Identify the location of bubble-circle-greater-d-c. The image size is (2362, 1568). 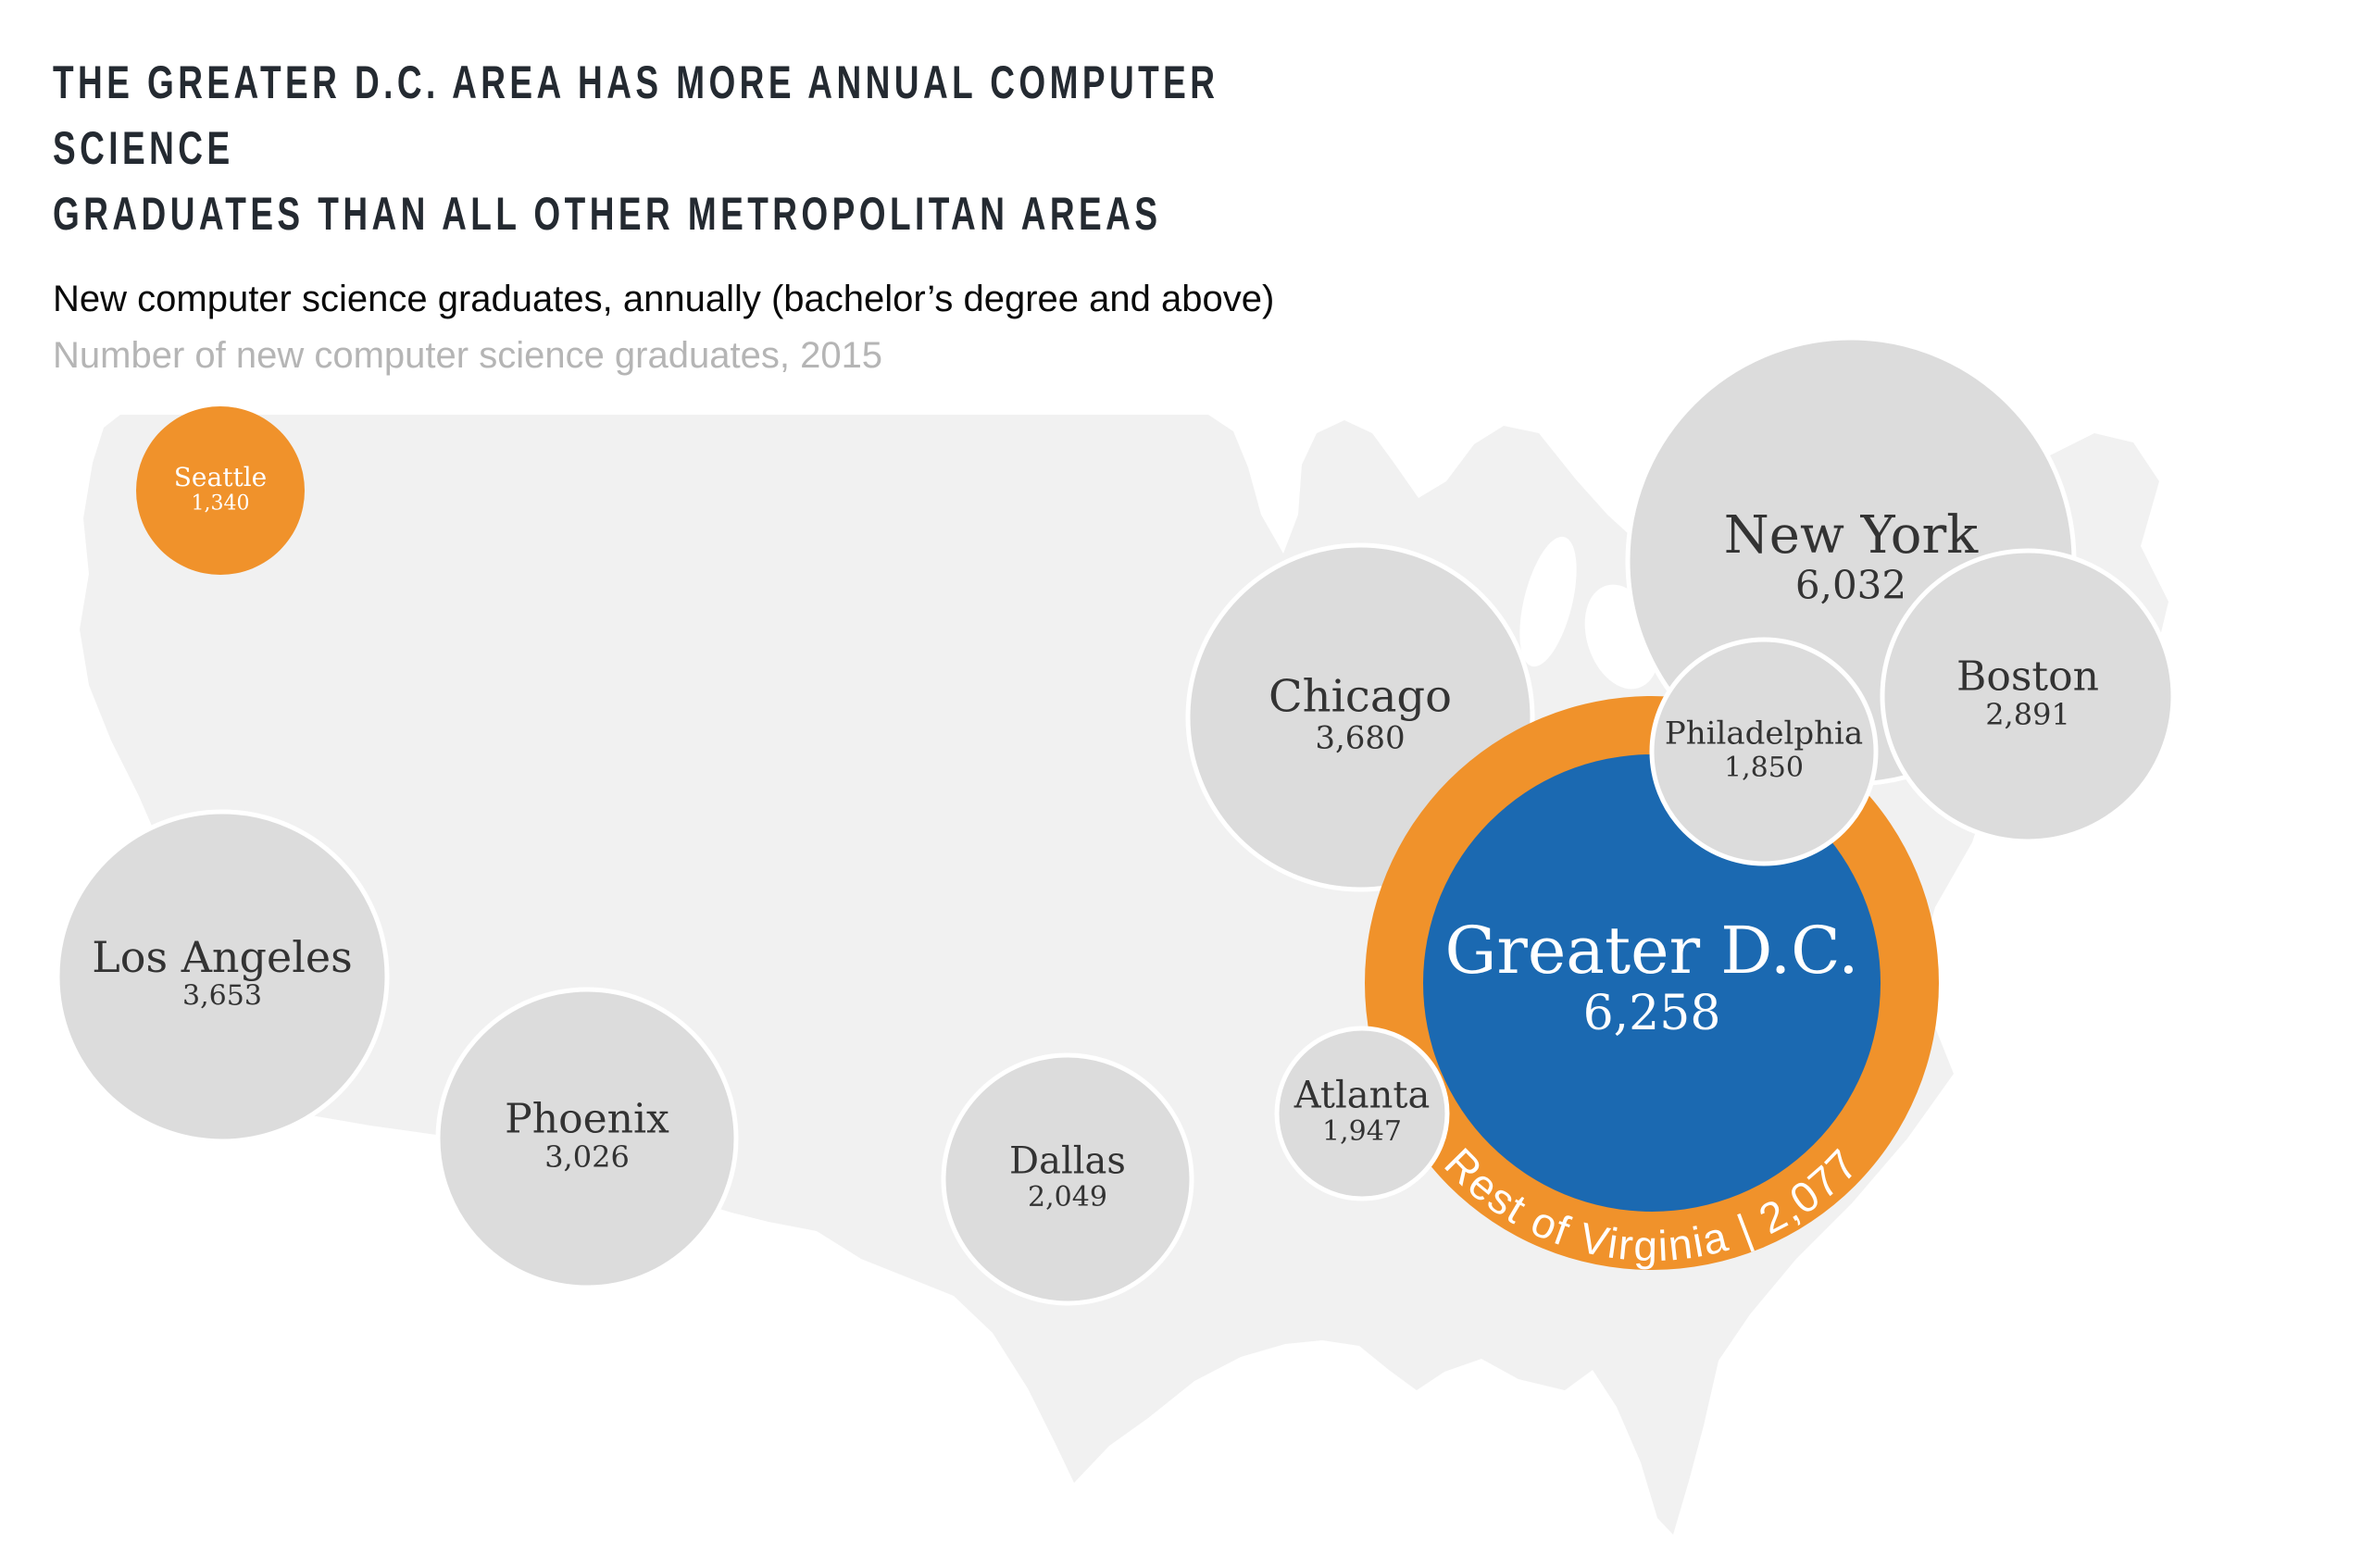
(1652, 983).